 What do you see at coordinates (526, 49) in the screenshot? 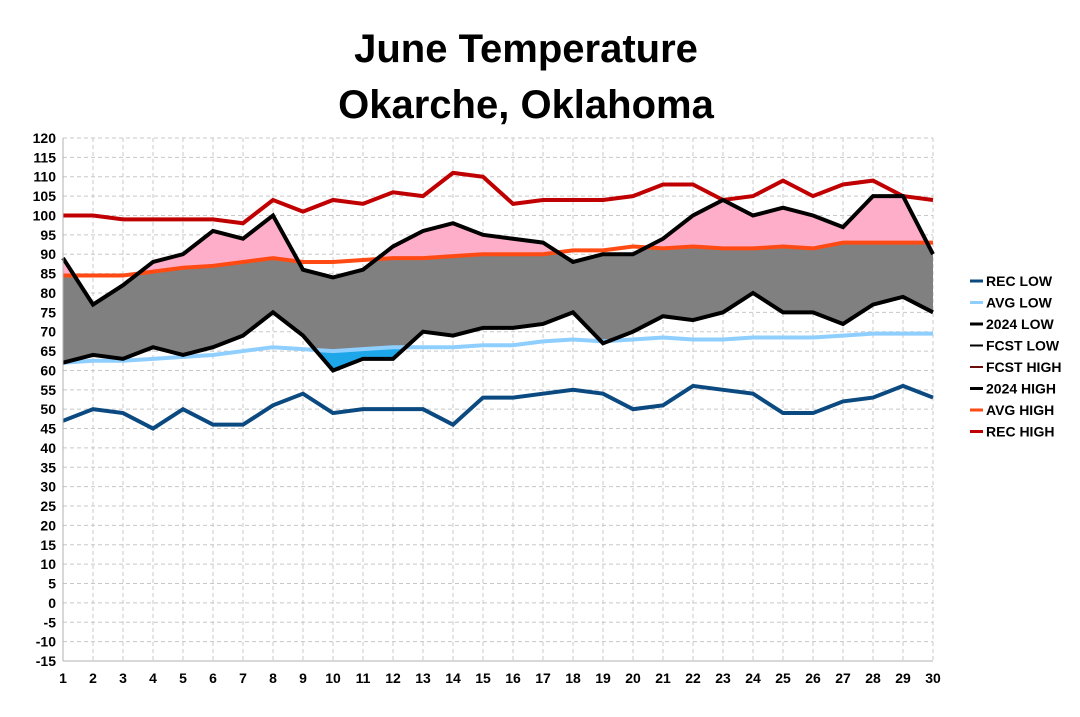
I see `chart-title: June Temperature` at bounding box center [526, 49].